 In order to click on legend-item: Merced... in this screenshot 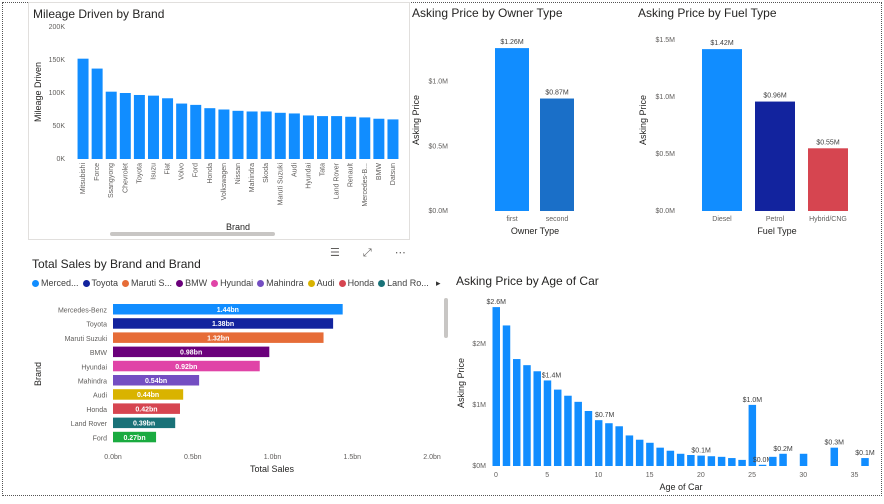, I will do `click(55, 283)`.